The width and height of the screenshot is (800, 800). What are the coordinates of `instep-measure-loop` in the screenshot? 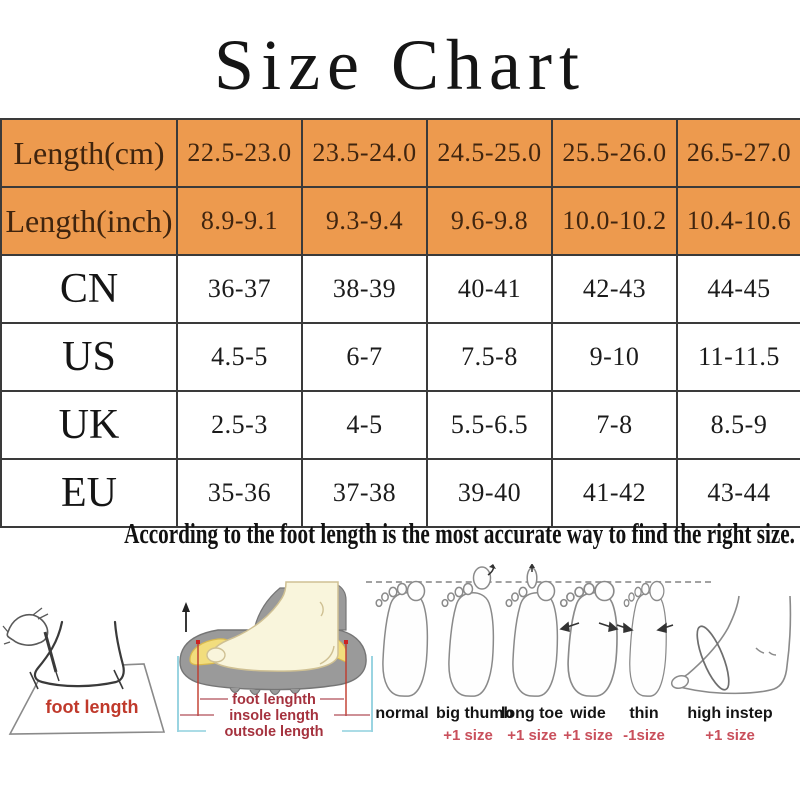 It's located at (713, 658).